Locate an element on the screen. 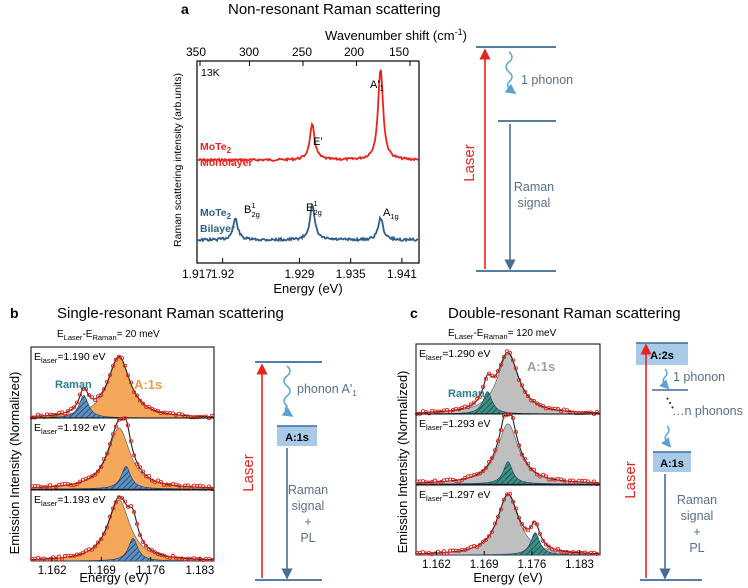 The height and width of the screenshot is (588, 748). panel-b-legend-a1s: A:1s is located at coordinates (148, 384).